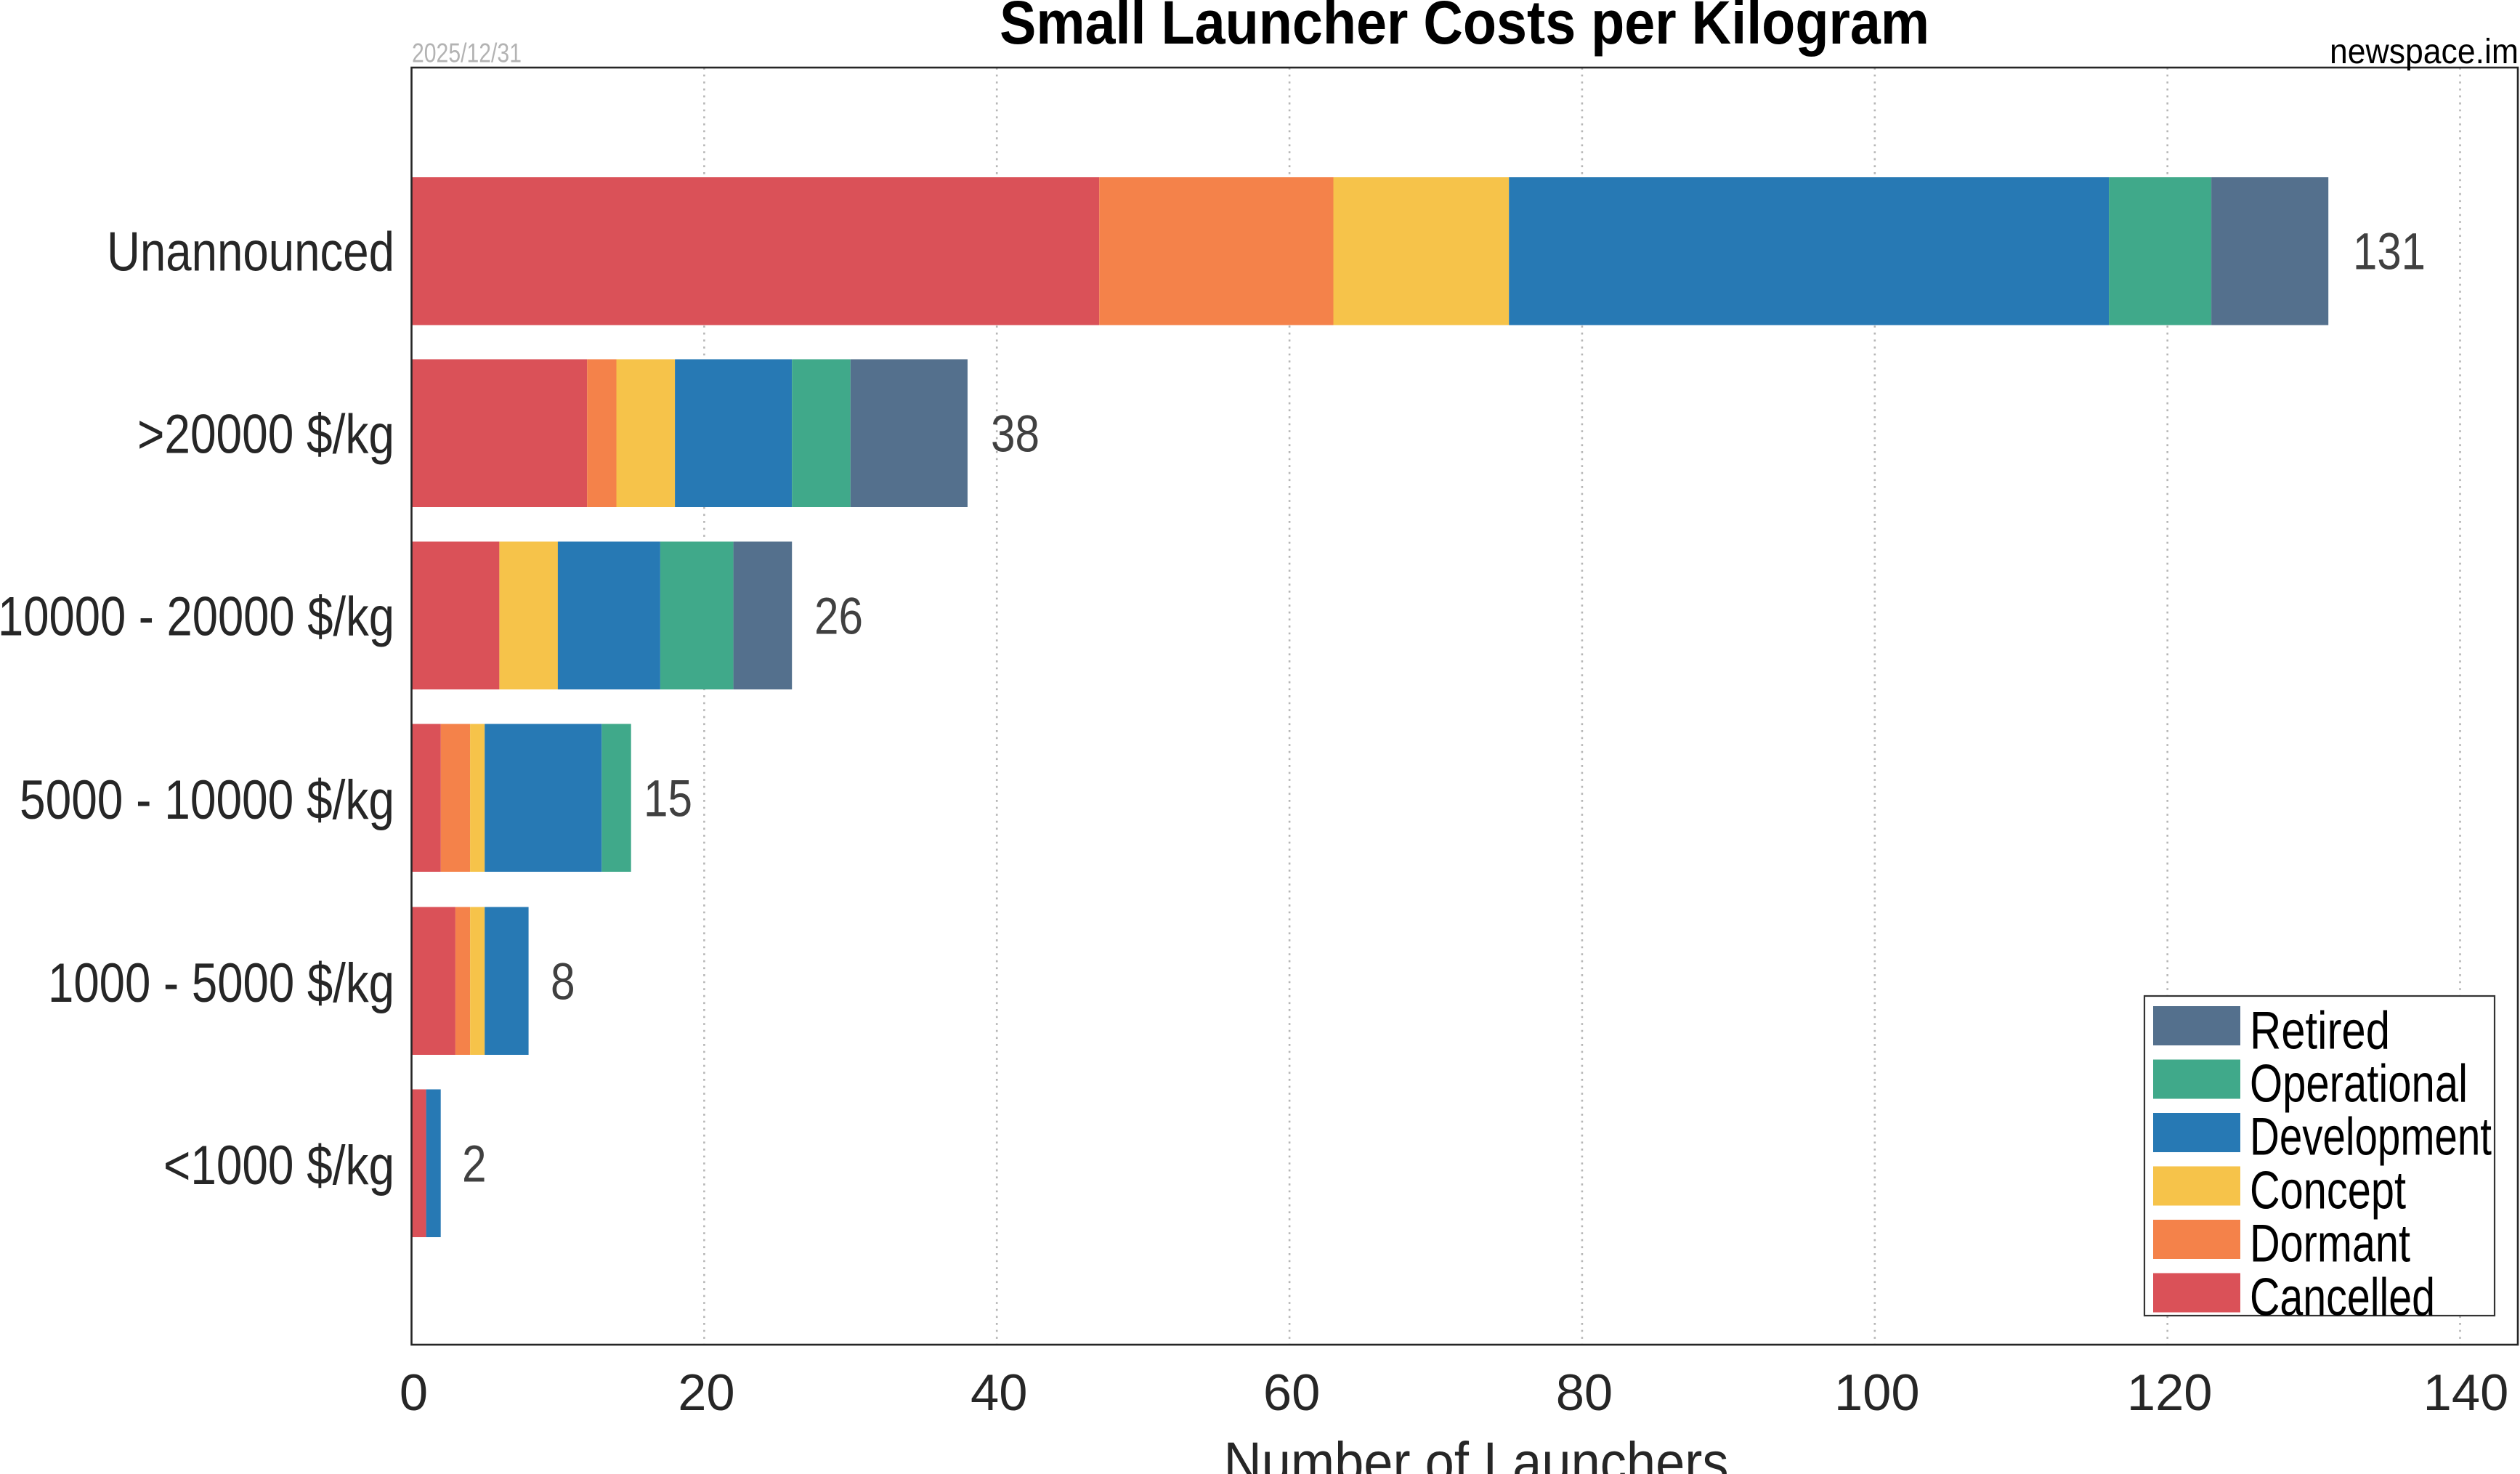 The width and height of the screenshot is (2520, 1474). I want to click on svg-text: Retired, so click(2320, 1031).